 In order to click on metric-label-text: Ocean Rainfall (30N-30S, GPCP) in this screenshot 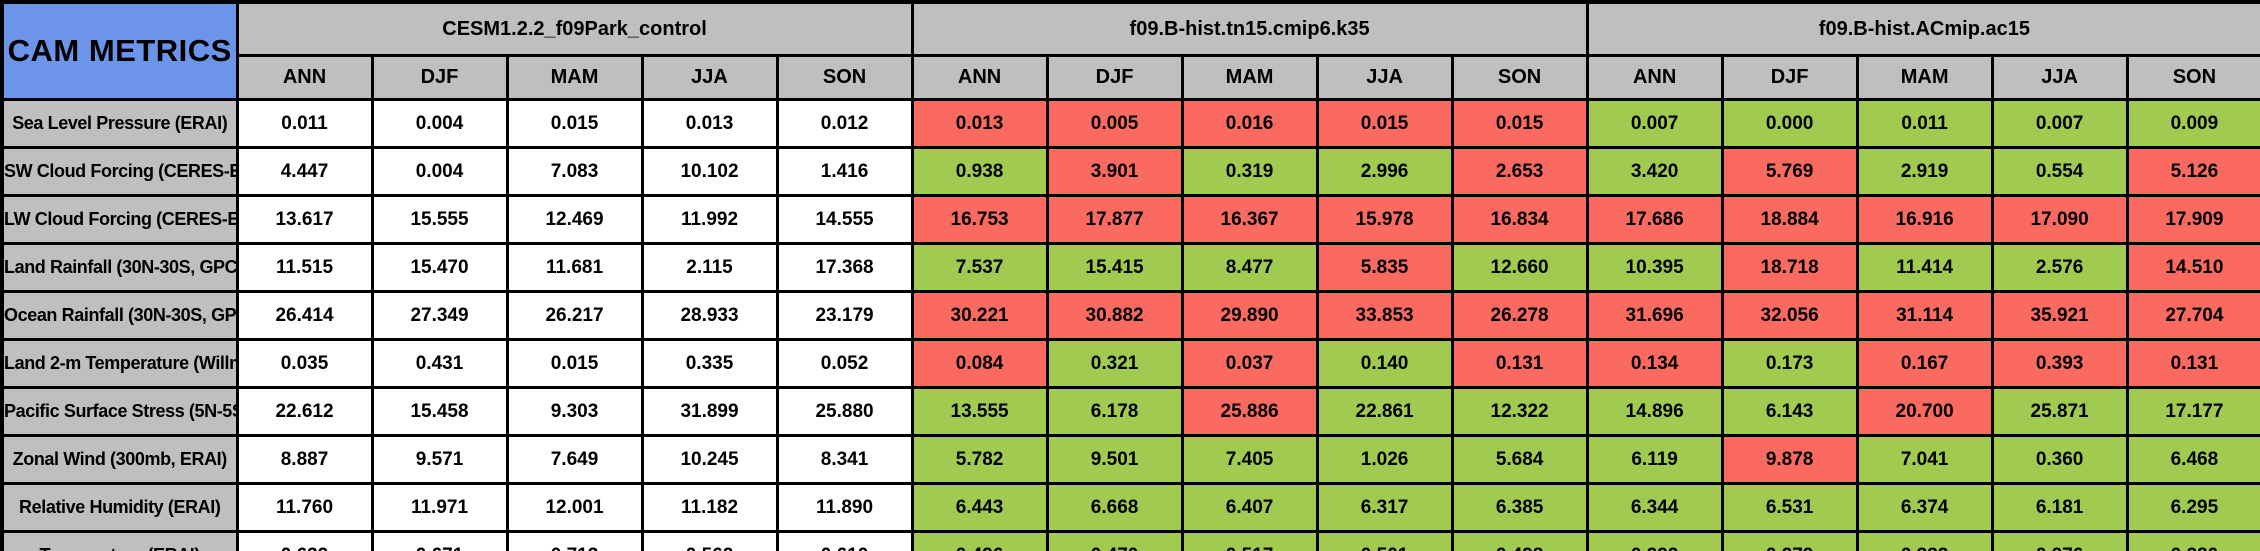, I will do `click(120, 315)`.